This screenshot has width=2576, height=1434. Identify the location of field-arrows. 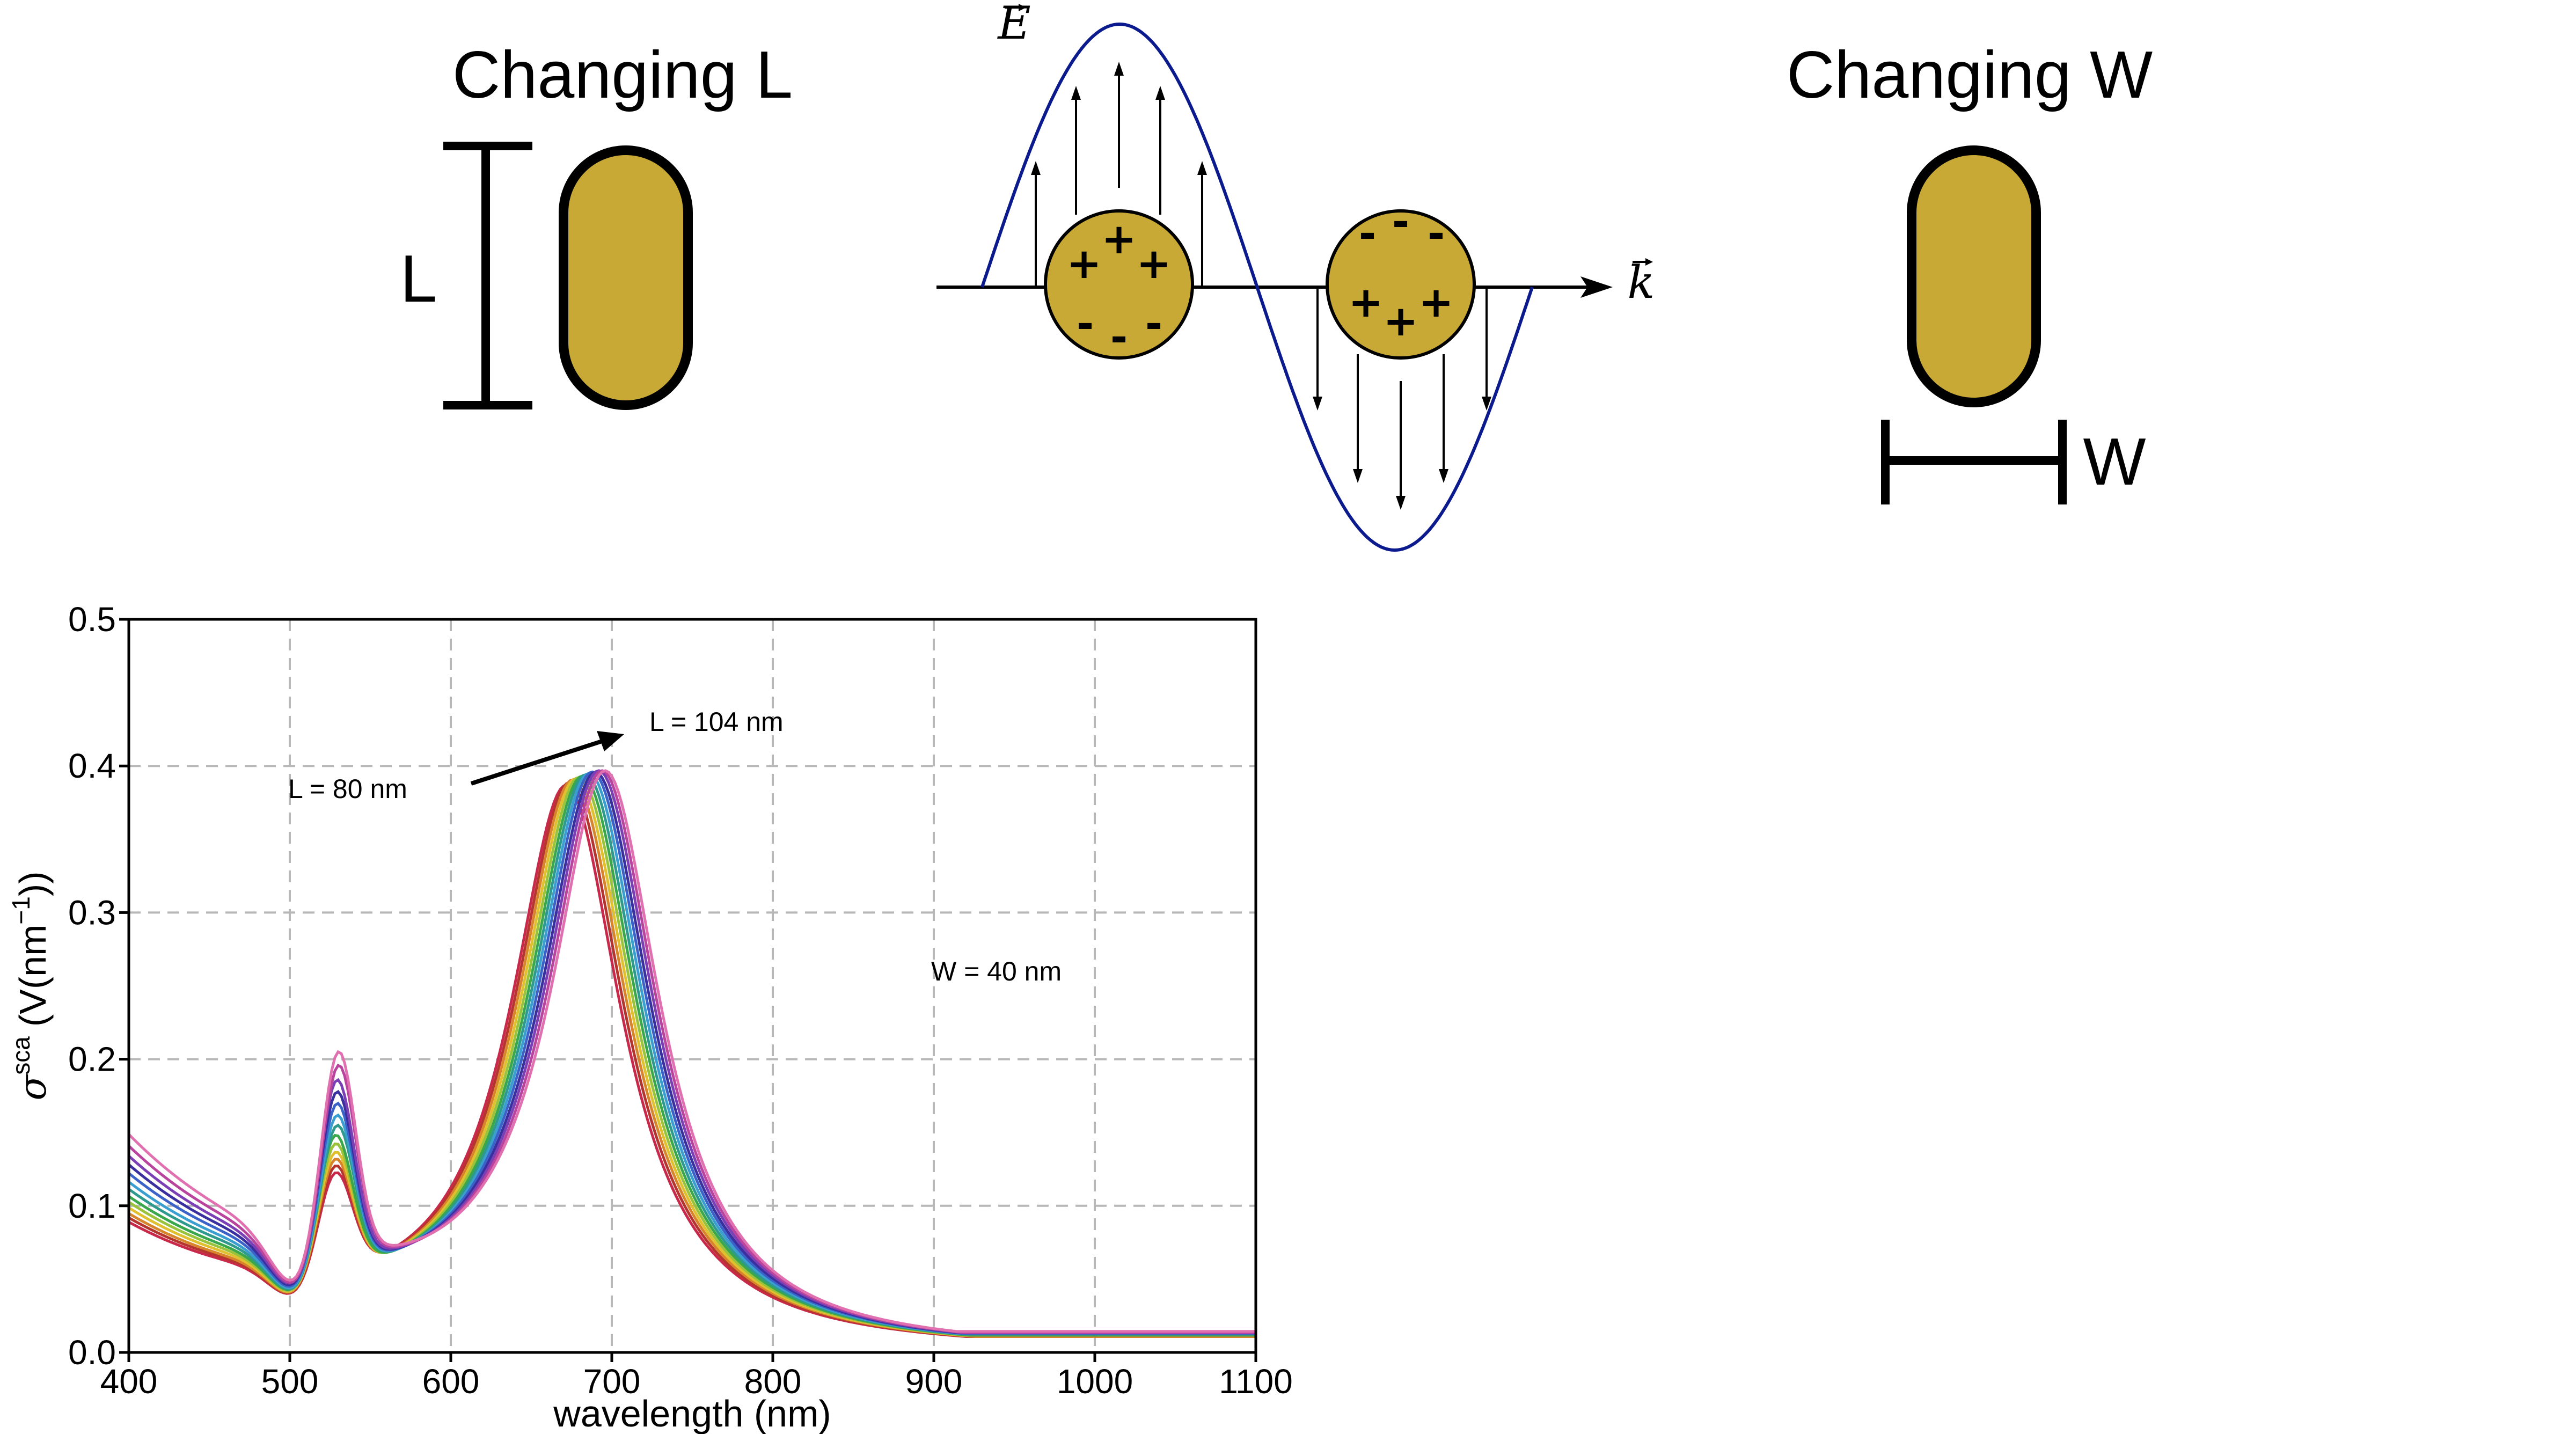
(1261, 286).